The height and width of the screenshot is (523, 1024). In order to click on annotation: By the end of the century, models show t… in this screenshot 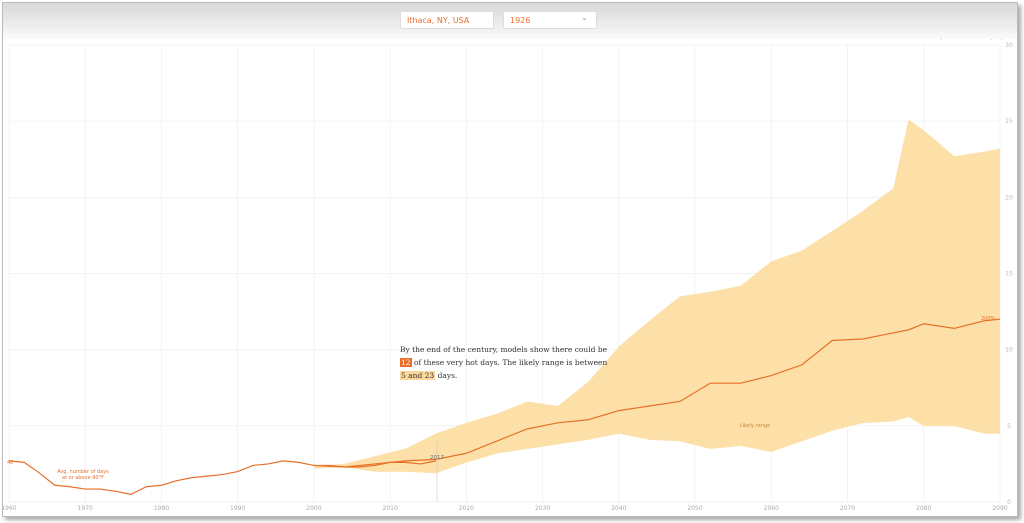, I will do `click(505, 362)`.